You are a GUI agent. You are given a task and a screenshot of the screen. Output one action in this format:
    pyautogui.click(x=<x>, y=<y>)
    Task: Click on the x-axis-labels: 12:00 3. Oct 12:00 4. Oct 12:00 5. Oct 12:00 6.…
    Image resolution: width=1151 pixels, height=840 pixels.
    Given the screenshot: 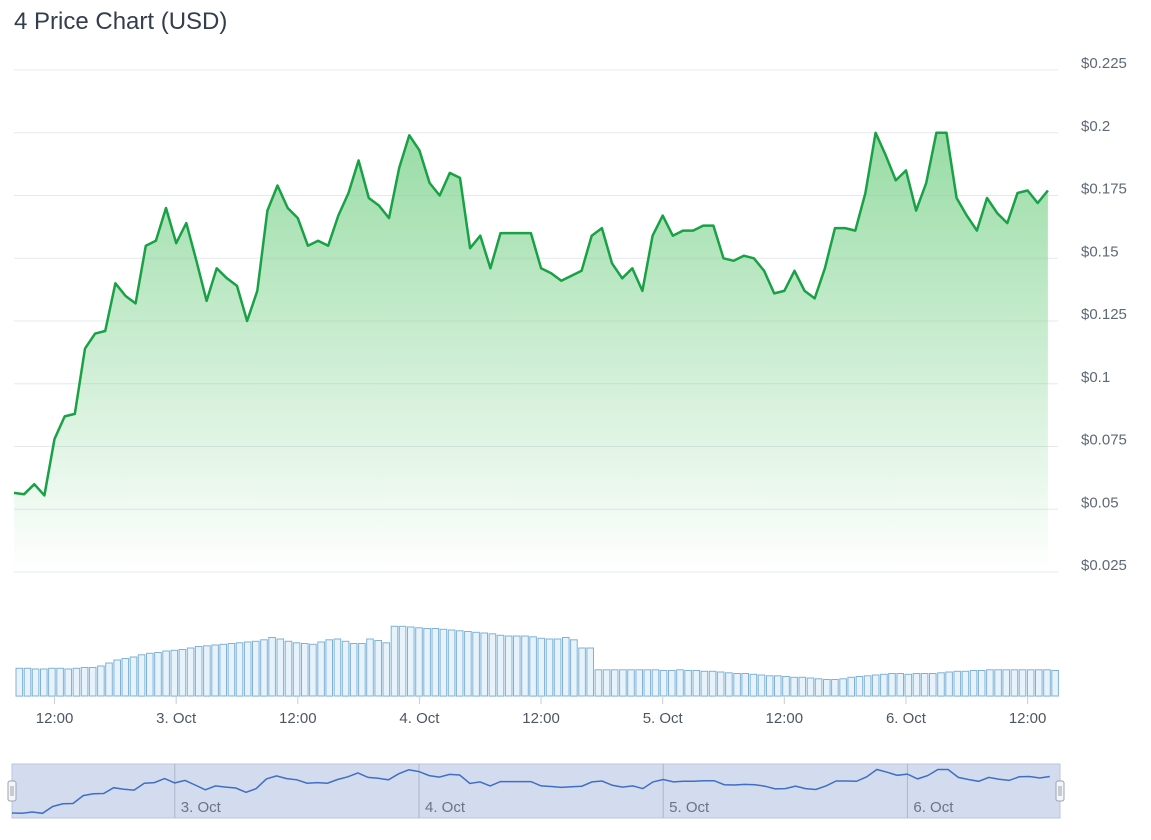 What is the action you would take?
    pyautogui.click(x=541, y=712)
    